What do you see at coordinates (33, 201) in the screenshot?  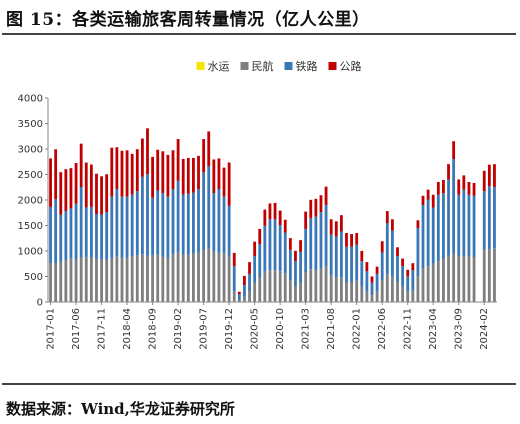 I see `y-axis: 0 500 1000 1500 2000 2500 3000 3500 4000` at bounding box center [33, 201].